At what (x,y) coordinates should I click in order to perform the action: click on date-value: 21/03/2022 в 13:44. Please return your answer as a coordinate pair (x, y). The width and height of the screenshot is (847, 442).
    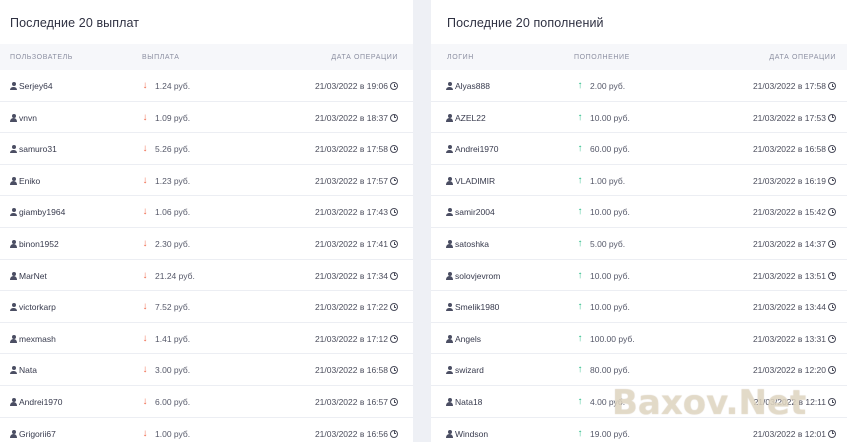
    Looking at the image, I should click on (789, 307).